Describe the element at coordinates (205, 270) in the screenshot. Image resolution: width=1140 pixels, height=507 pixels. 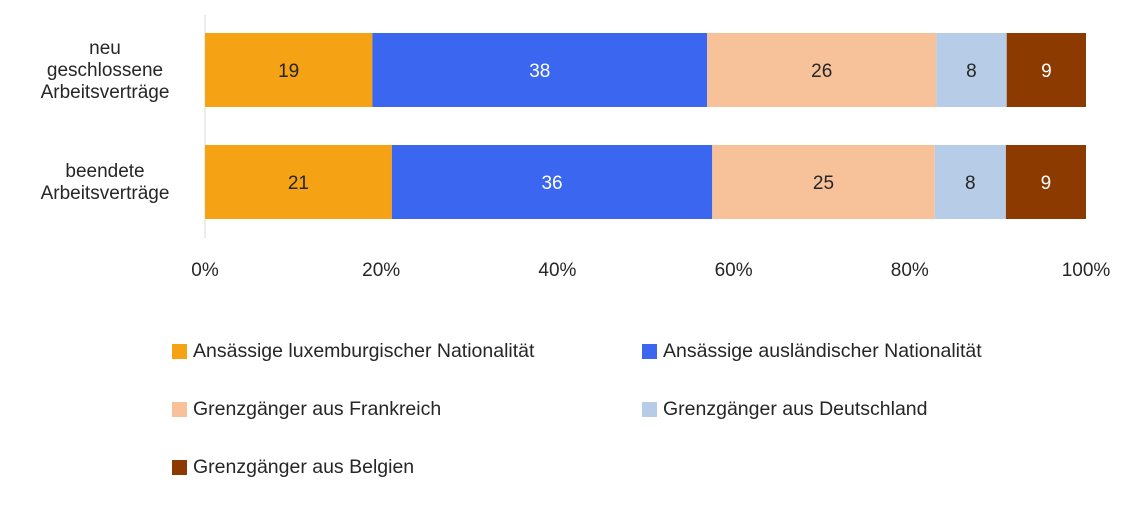
I see `x-tick-label: 0%` at that location.